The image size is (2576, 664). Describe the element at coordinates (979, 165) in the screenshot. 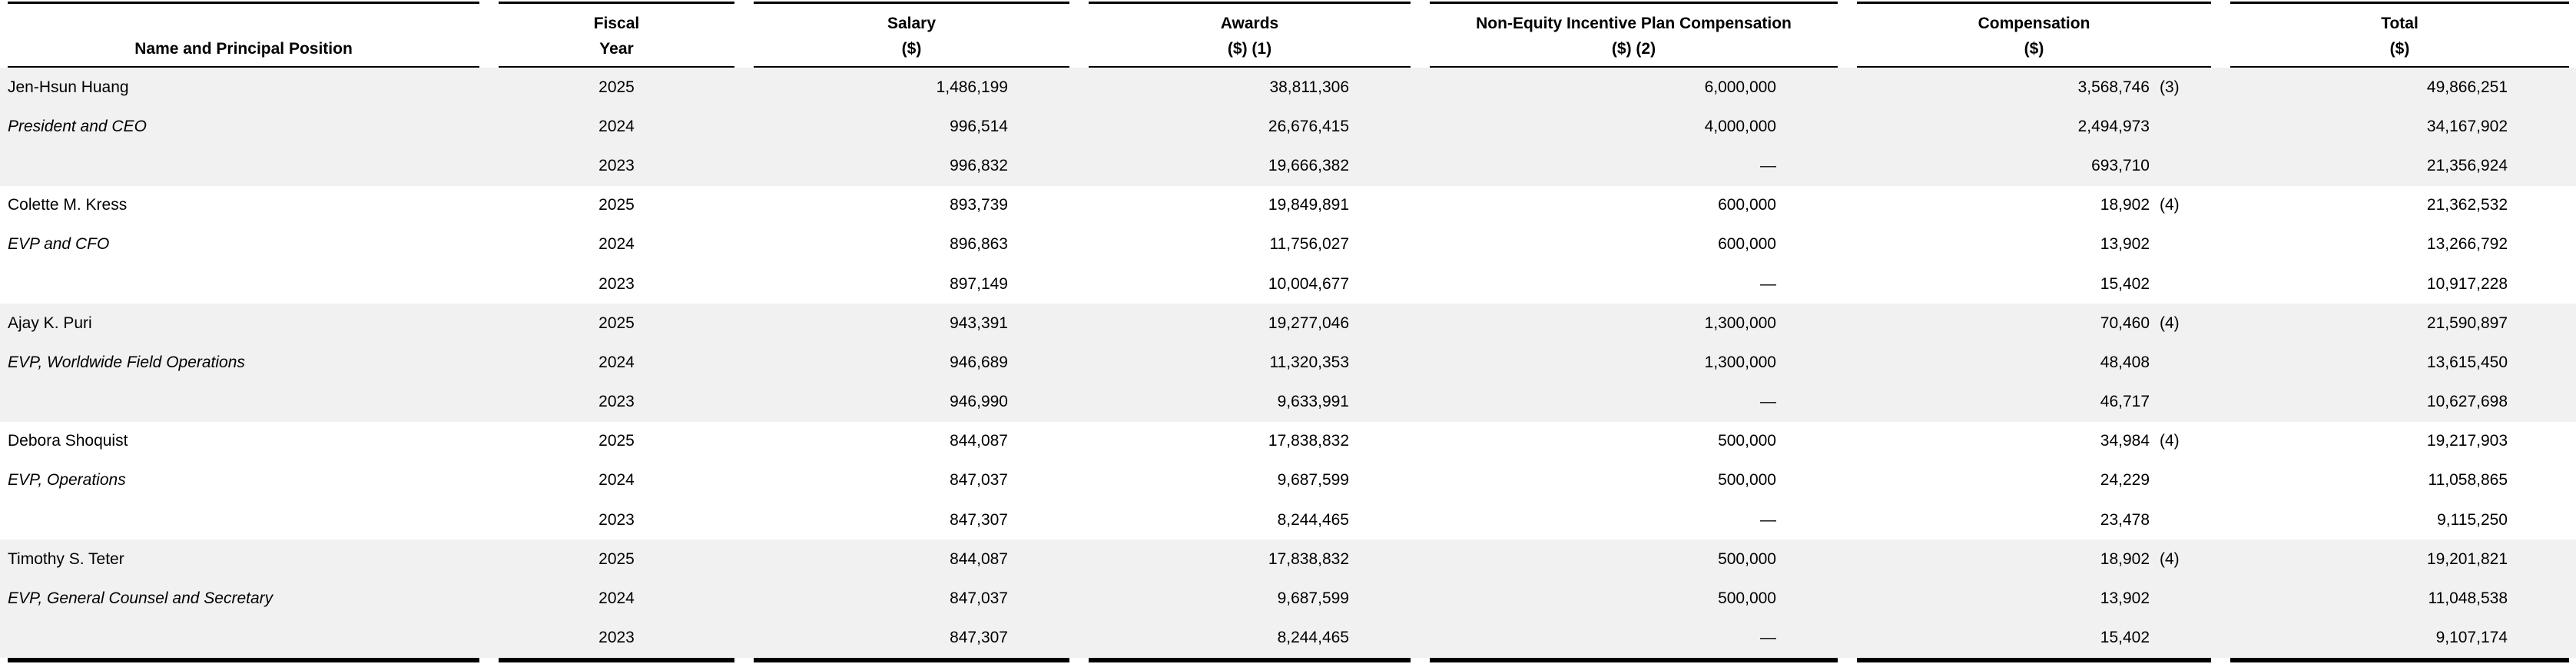

I see `salary-value: 996,832` at that location.